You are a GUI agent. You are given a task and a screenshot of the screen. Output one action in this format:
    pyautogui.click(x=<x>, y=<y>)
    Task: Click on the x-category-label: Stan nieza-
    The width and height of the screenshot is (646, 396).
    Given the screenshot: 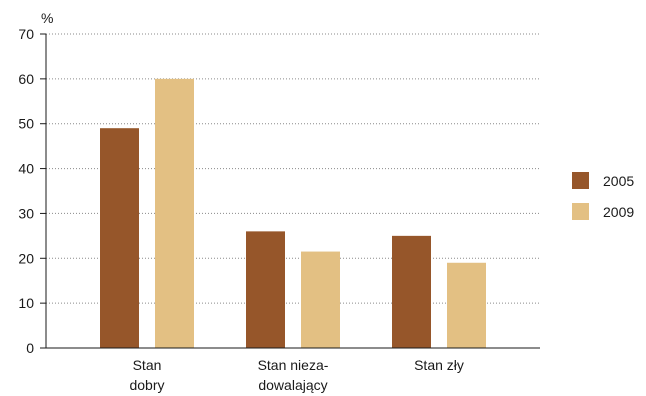 What is the action you would take?
    pyautogui.click(x=293, y=365)
    